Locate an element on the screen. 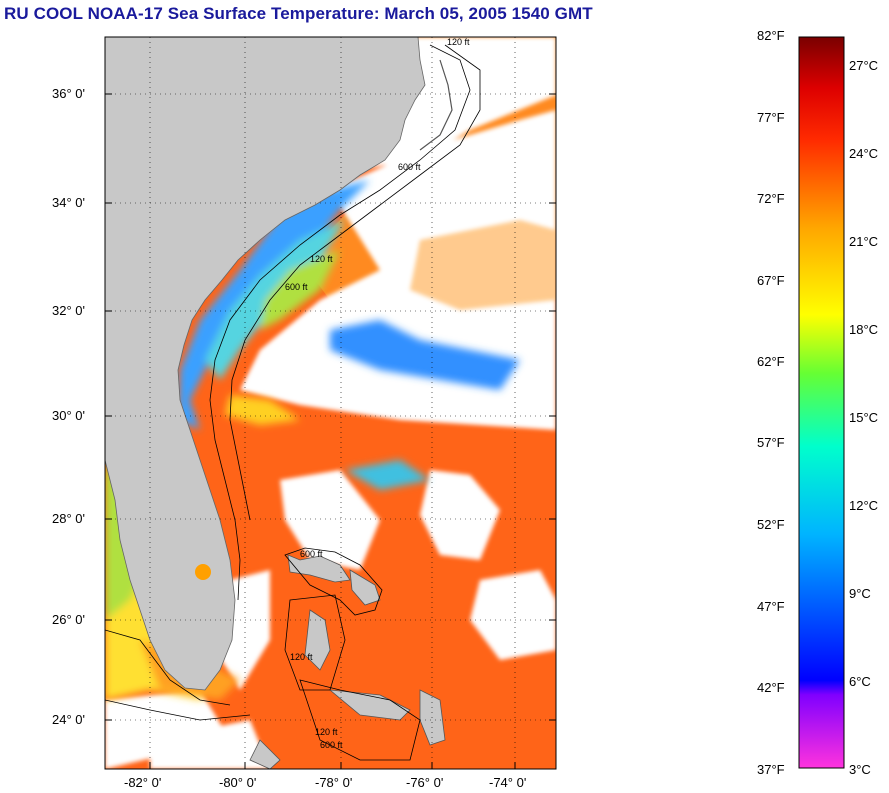 This screenshot has width=889, height=793. lat-label: 30° 0' is located at coordinates (68, 415).